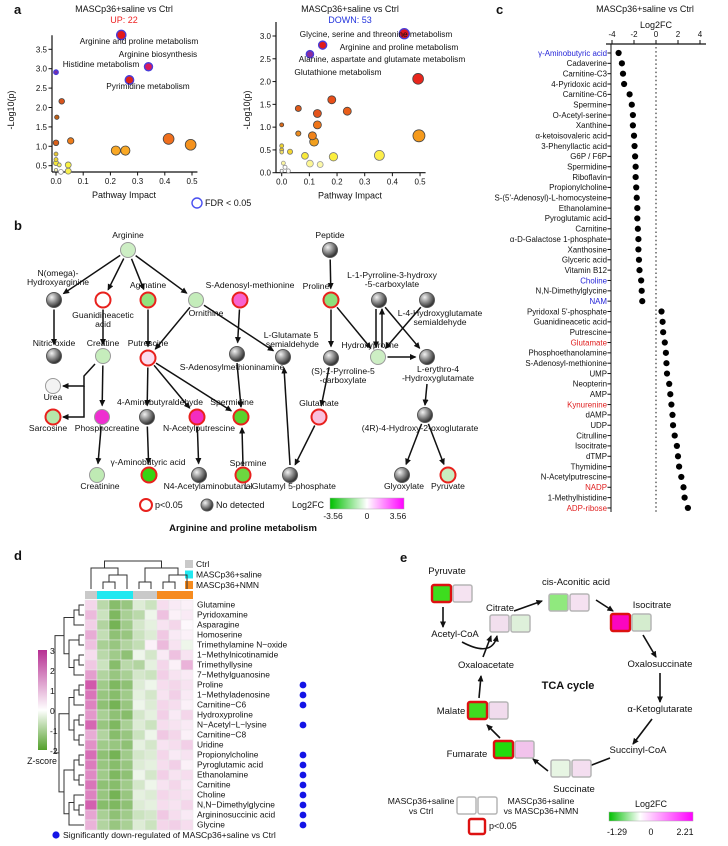 The width and height of the screenshot is (728, 846). What do you see at coordinates (350, 20) in the screenshot?
I see `chart-subtitle: DOWN: 53` at bounding box center [350, 20].